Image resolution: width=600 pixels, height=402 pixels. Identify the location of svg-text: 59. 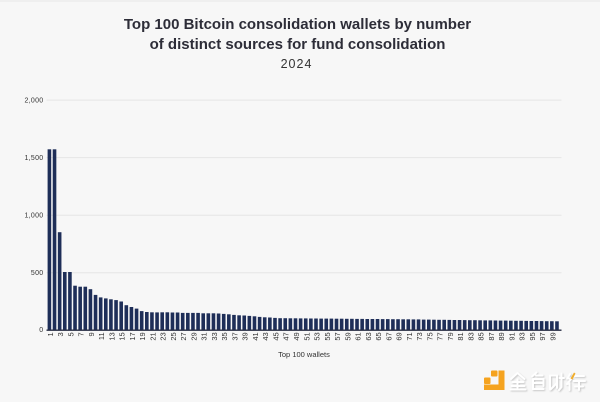
(347, 336).